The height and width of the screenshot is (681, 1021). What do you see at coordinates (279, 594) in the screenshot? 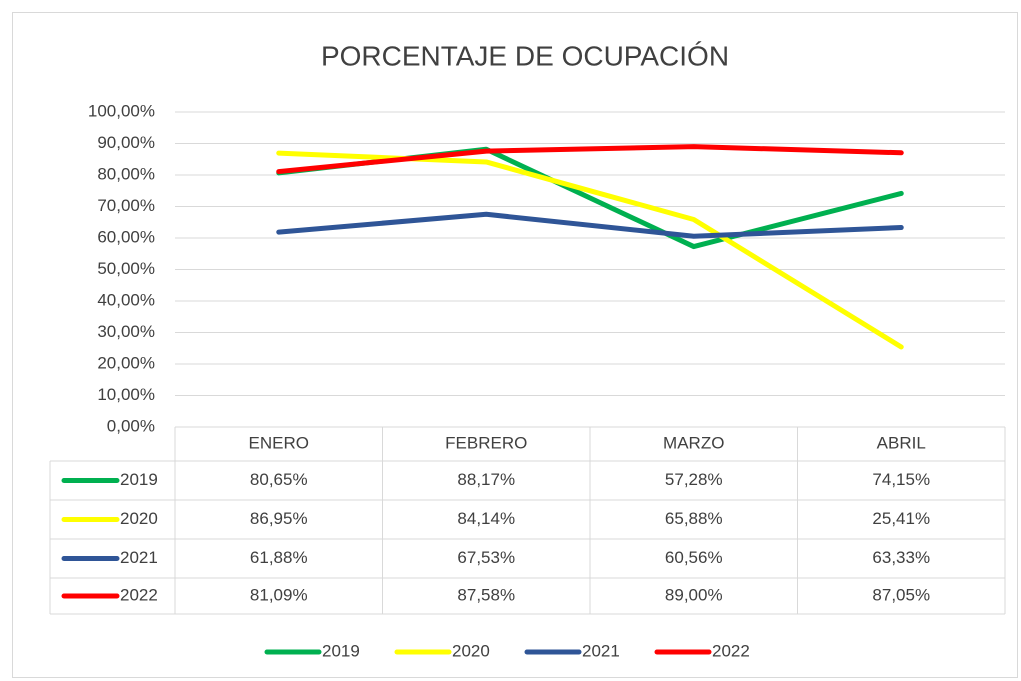
I see `data-label: 81,09%` at bounding box center [279, 594].